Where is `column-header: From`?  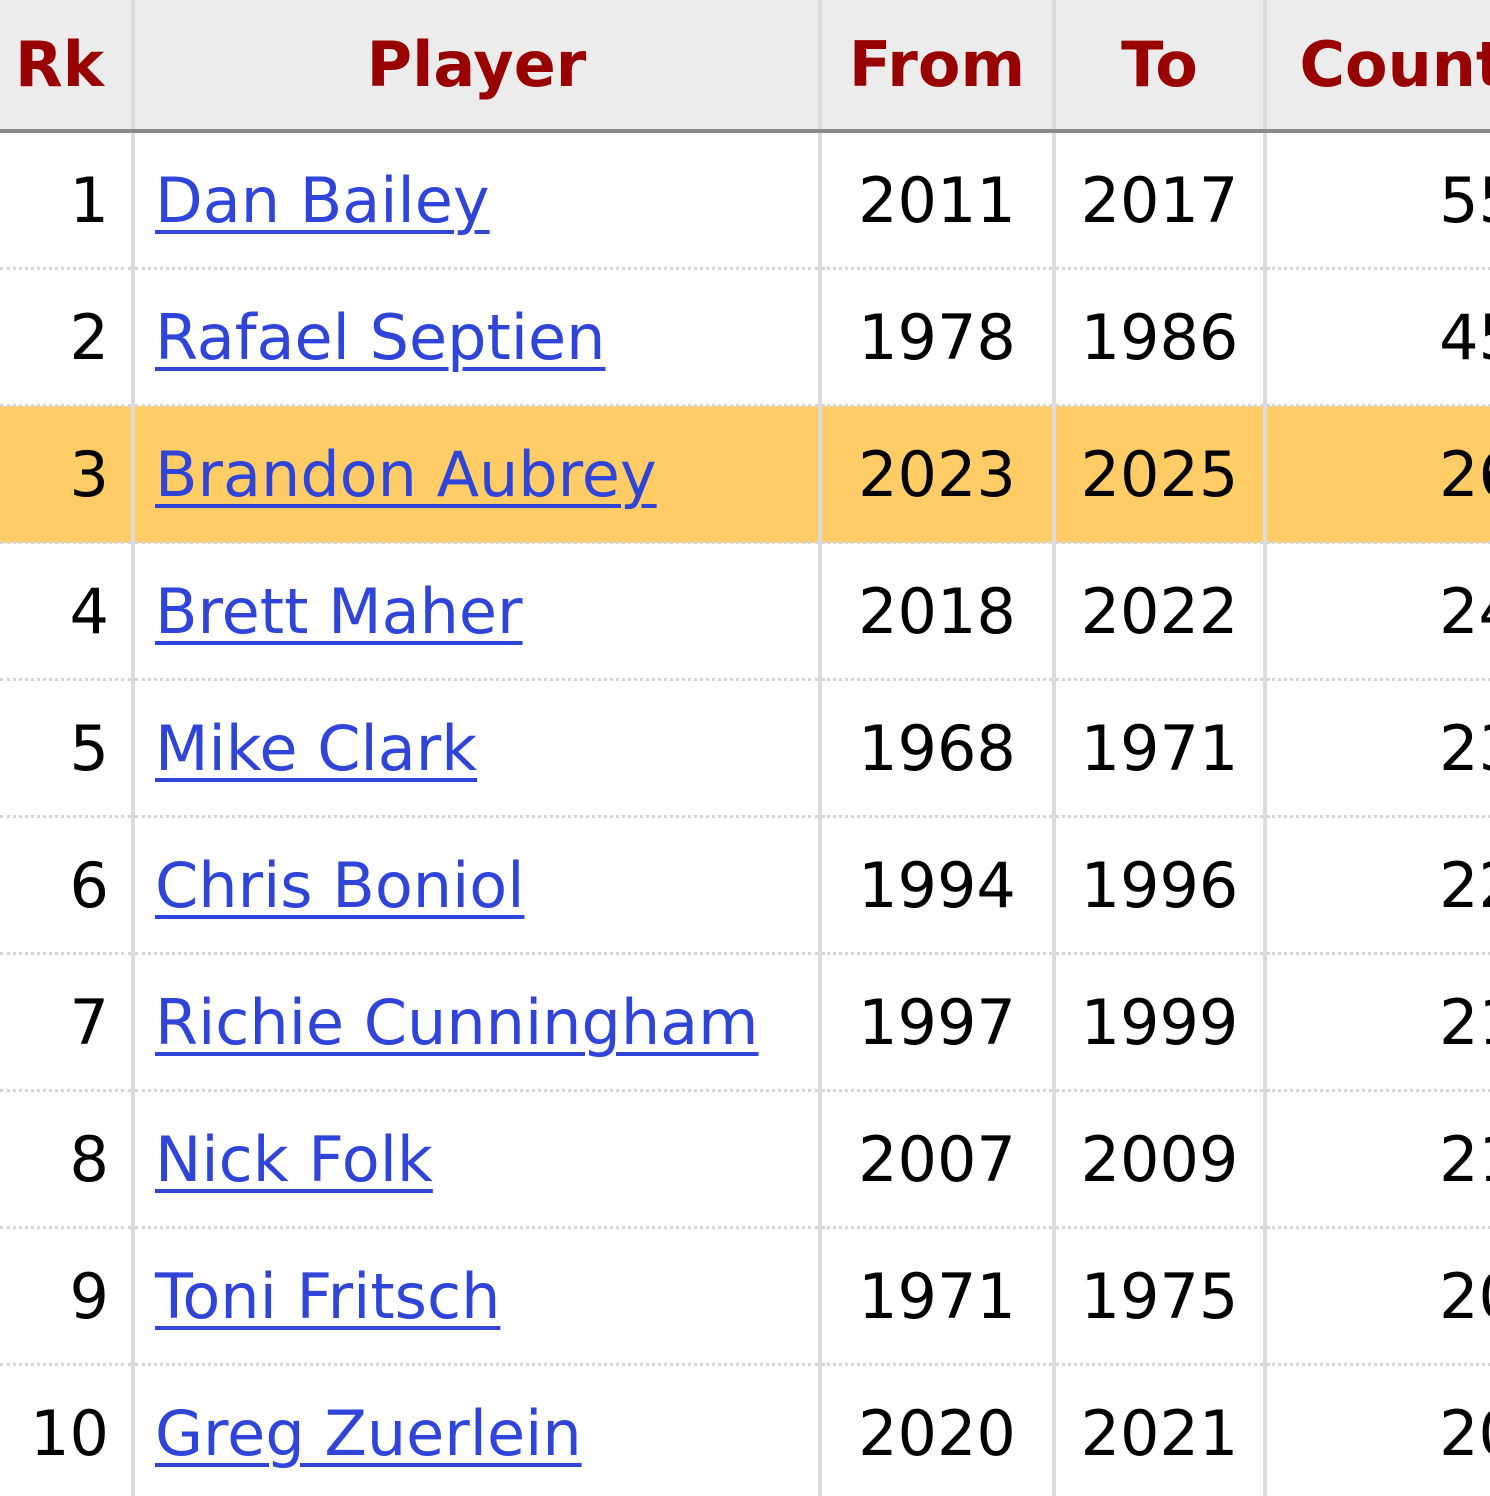 column-header: From is located at coordinates (938, 66).